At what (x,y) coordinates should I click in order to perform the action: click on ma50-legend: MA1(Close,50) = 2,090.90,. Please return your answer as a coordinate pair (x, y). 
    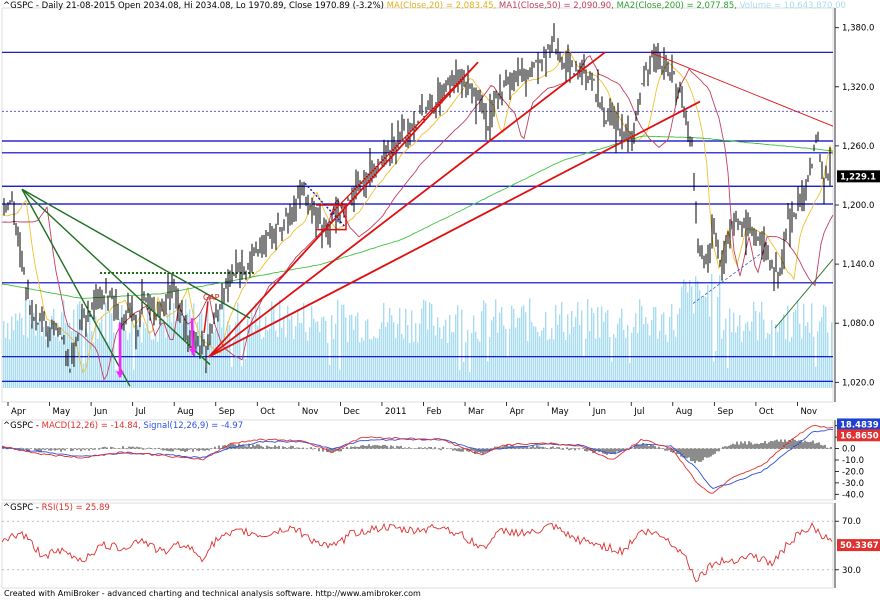
    Looking at the image, I should click on (557, 6).